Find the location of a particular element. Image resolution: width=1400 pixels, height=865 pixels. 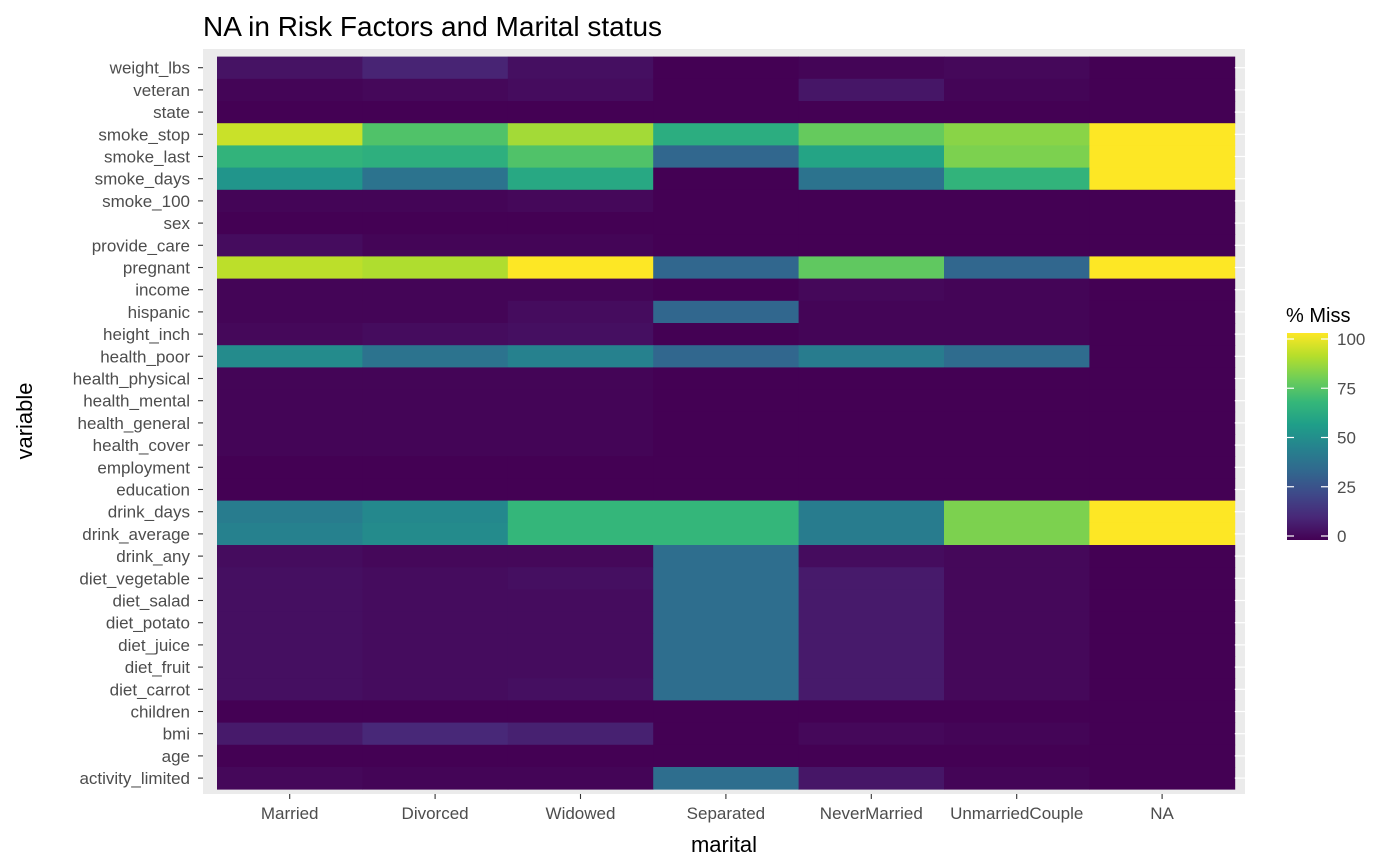

heatmap-cell-diet_fruit-Separated is located at coordinates (726, 667).